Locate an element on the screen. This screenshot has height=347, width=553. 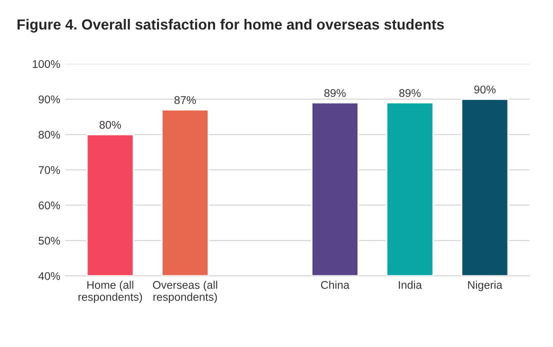
y-tick-label: 80% is located at coordinates (49, 134).